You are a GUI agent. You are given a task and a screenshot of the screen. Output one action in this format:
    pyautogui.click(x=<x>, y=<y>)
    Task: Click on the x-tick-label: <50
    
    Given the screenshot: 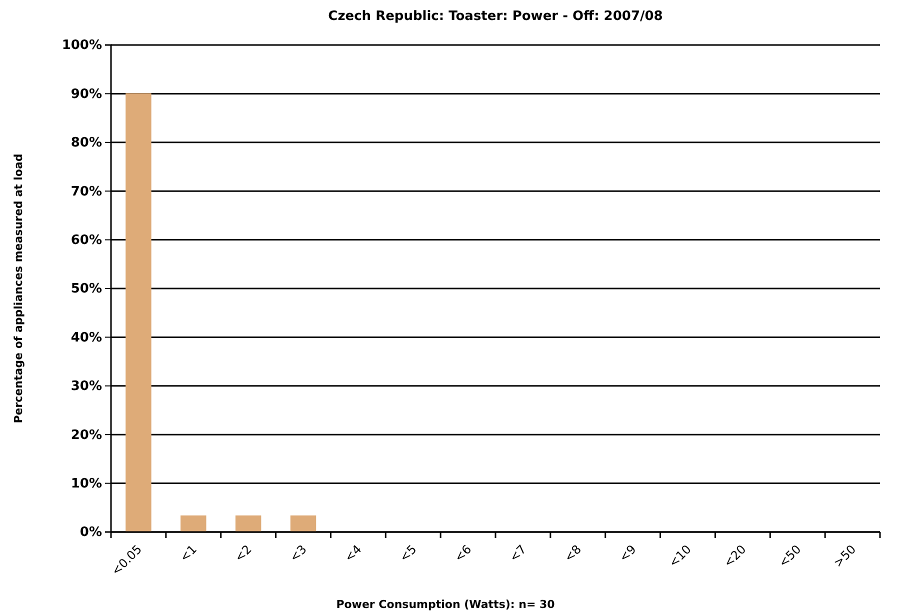 What is the action you would take?
    pyautogui.click(x=790, y=556)
    